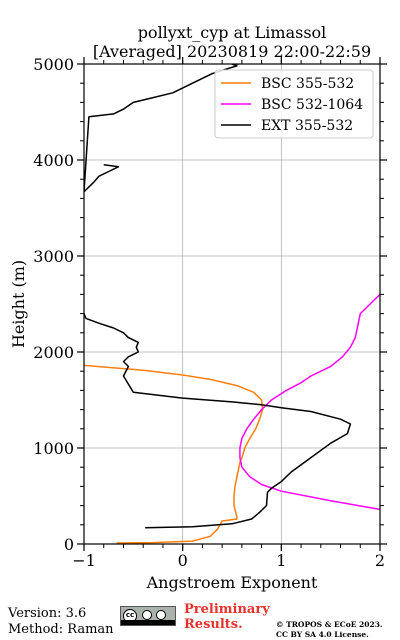 This screenshot has width=400, height=640. Describe the element at coordinates (213, 624) in the screenshot. I see `preliminary-line-2: Results.` at that location.